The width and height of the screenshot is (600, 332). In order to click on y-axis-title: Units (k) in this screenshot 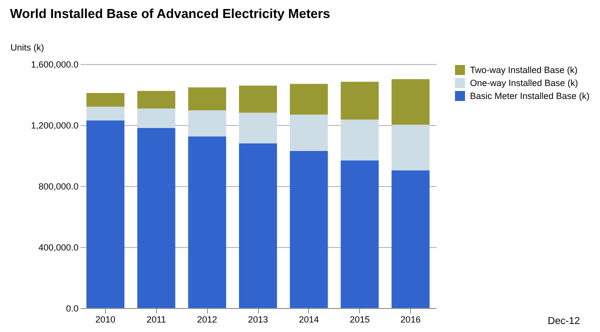, I will do `click(27, 47)`.